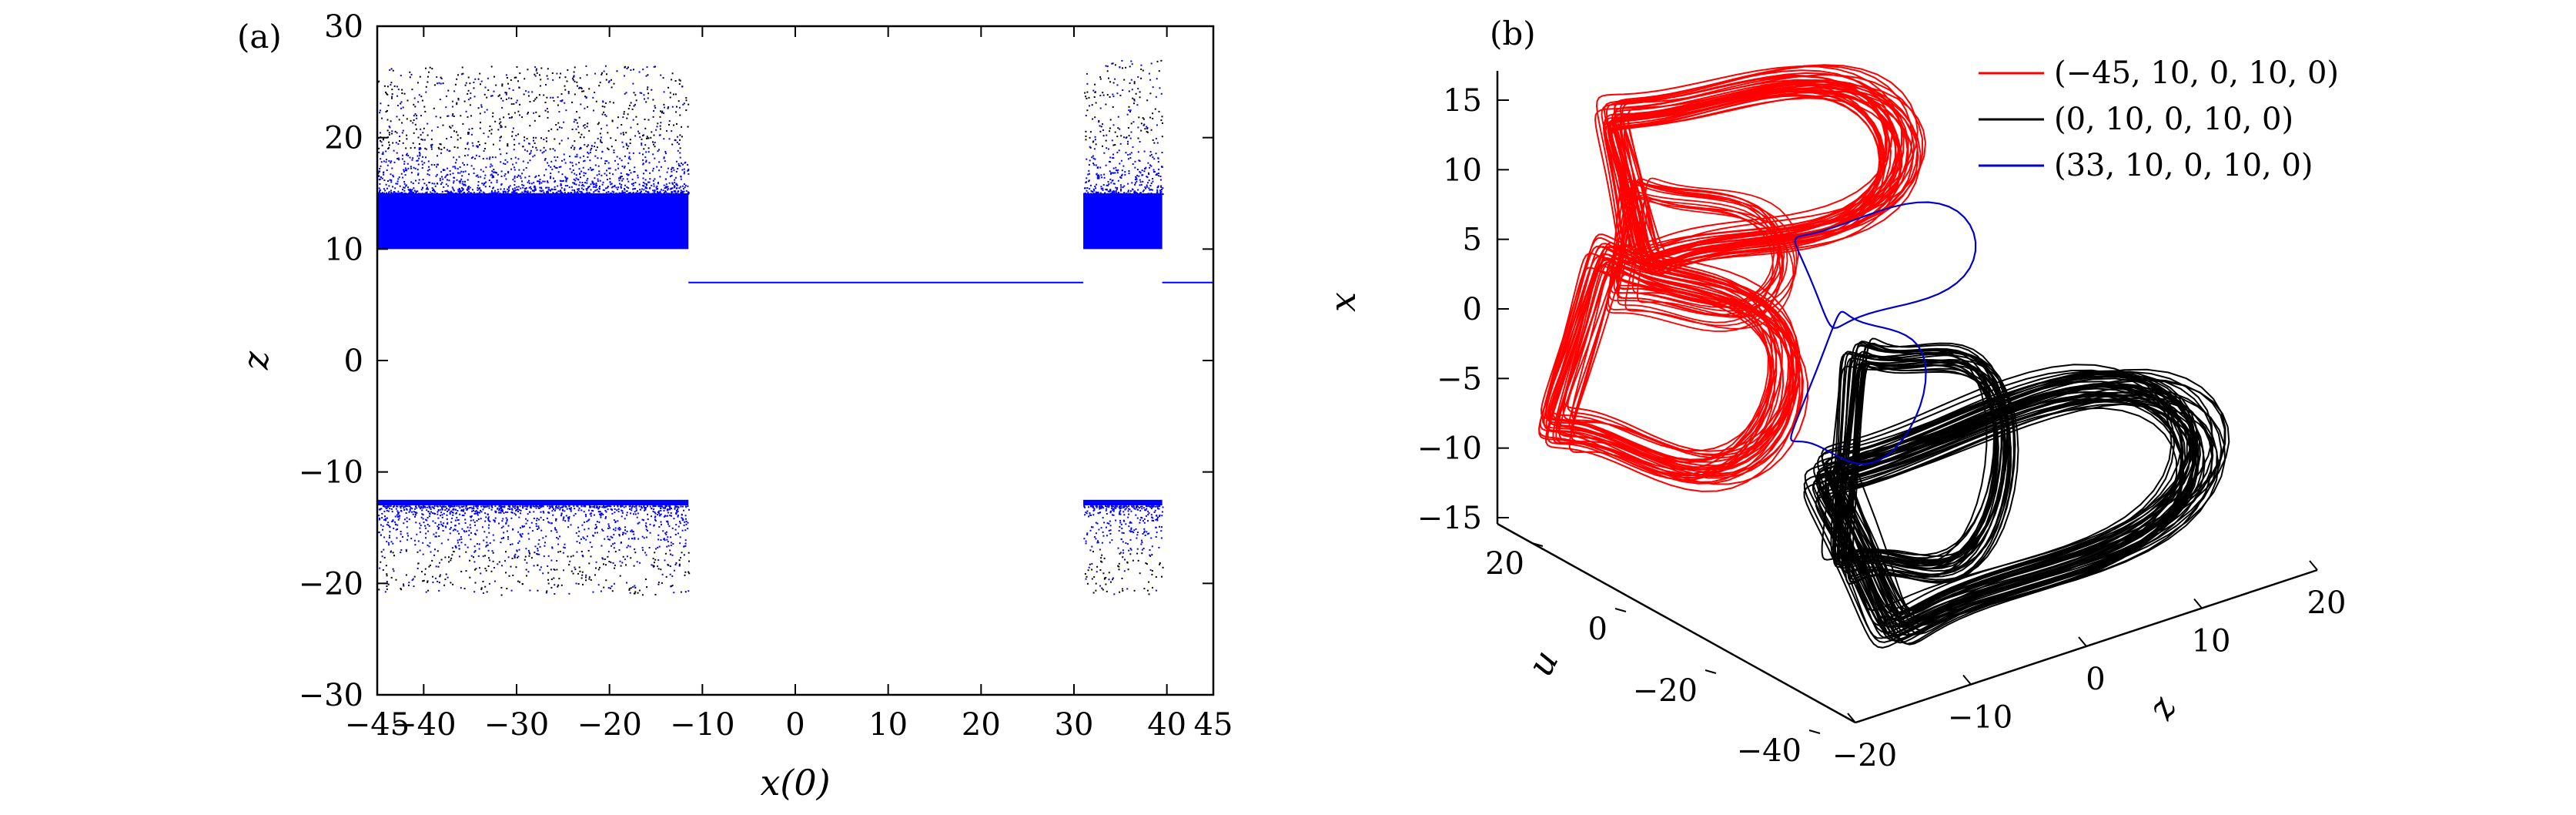 The height and width of the screenshot is (815, 2576). I want to click on b-z-tick-label-3: 10, so click(2211, 642).